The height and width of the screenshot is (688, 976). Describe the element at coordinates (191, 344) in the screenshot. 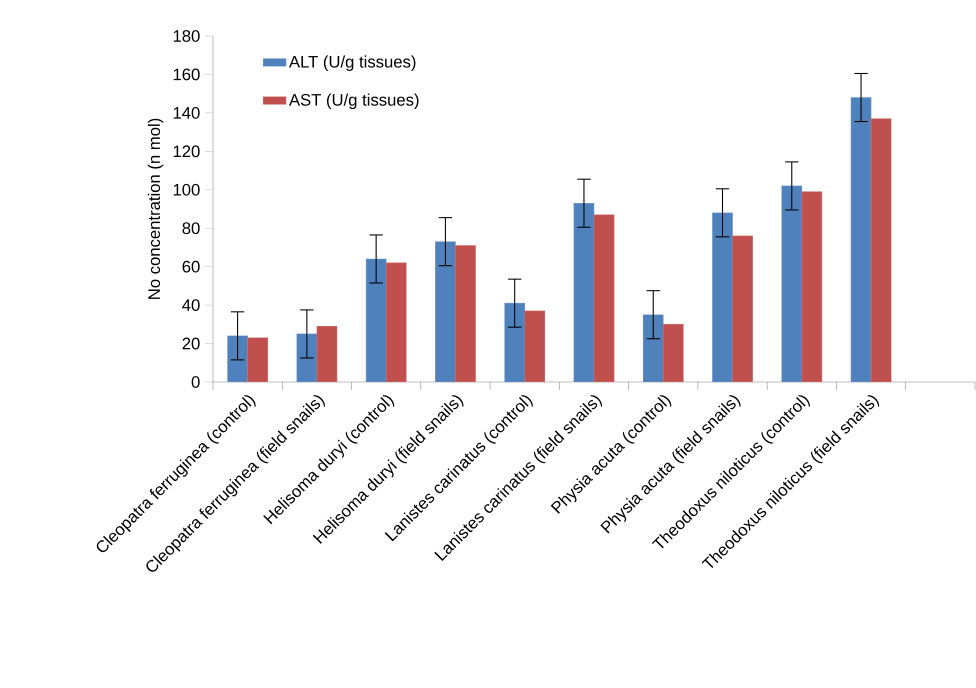

I see `y-tick-label: 20` at that location.